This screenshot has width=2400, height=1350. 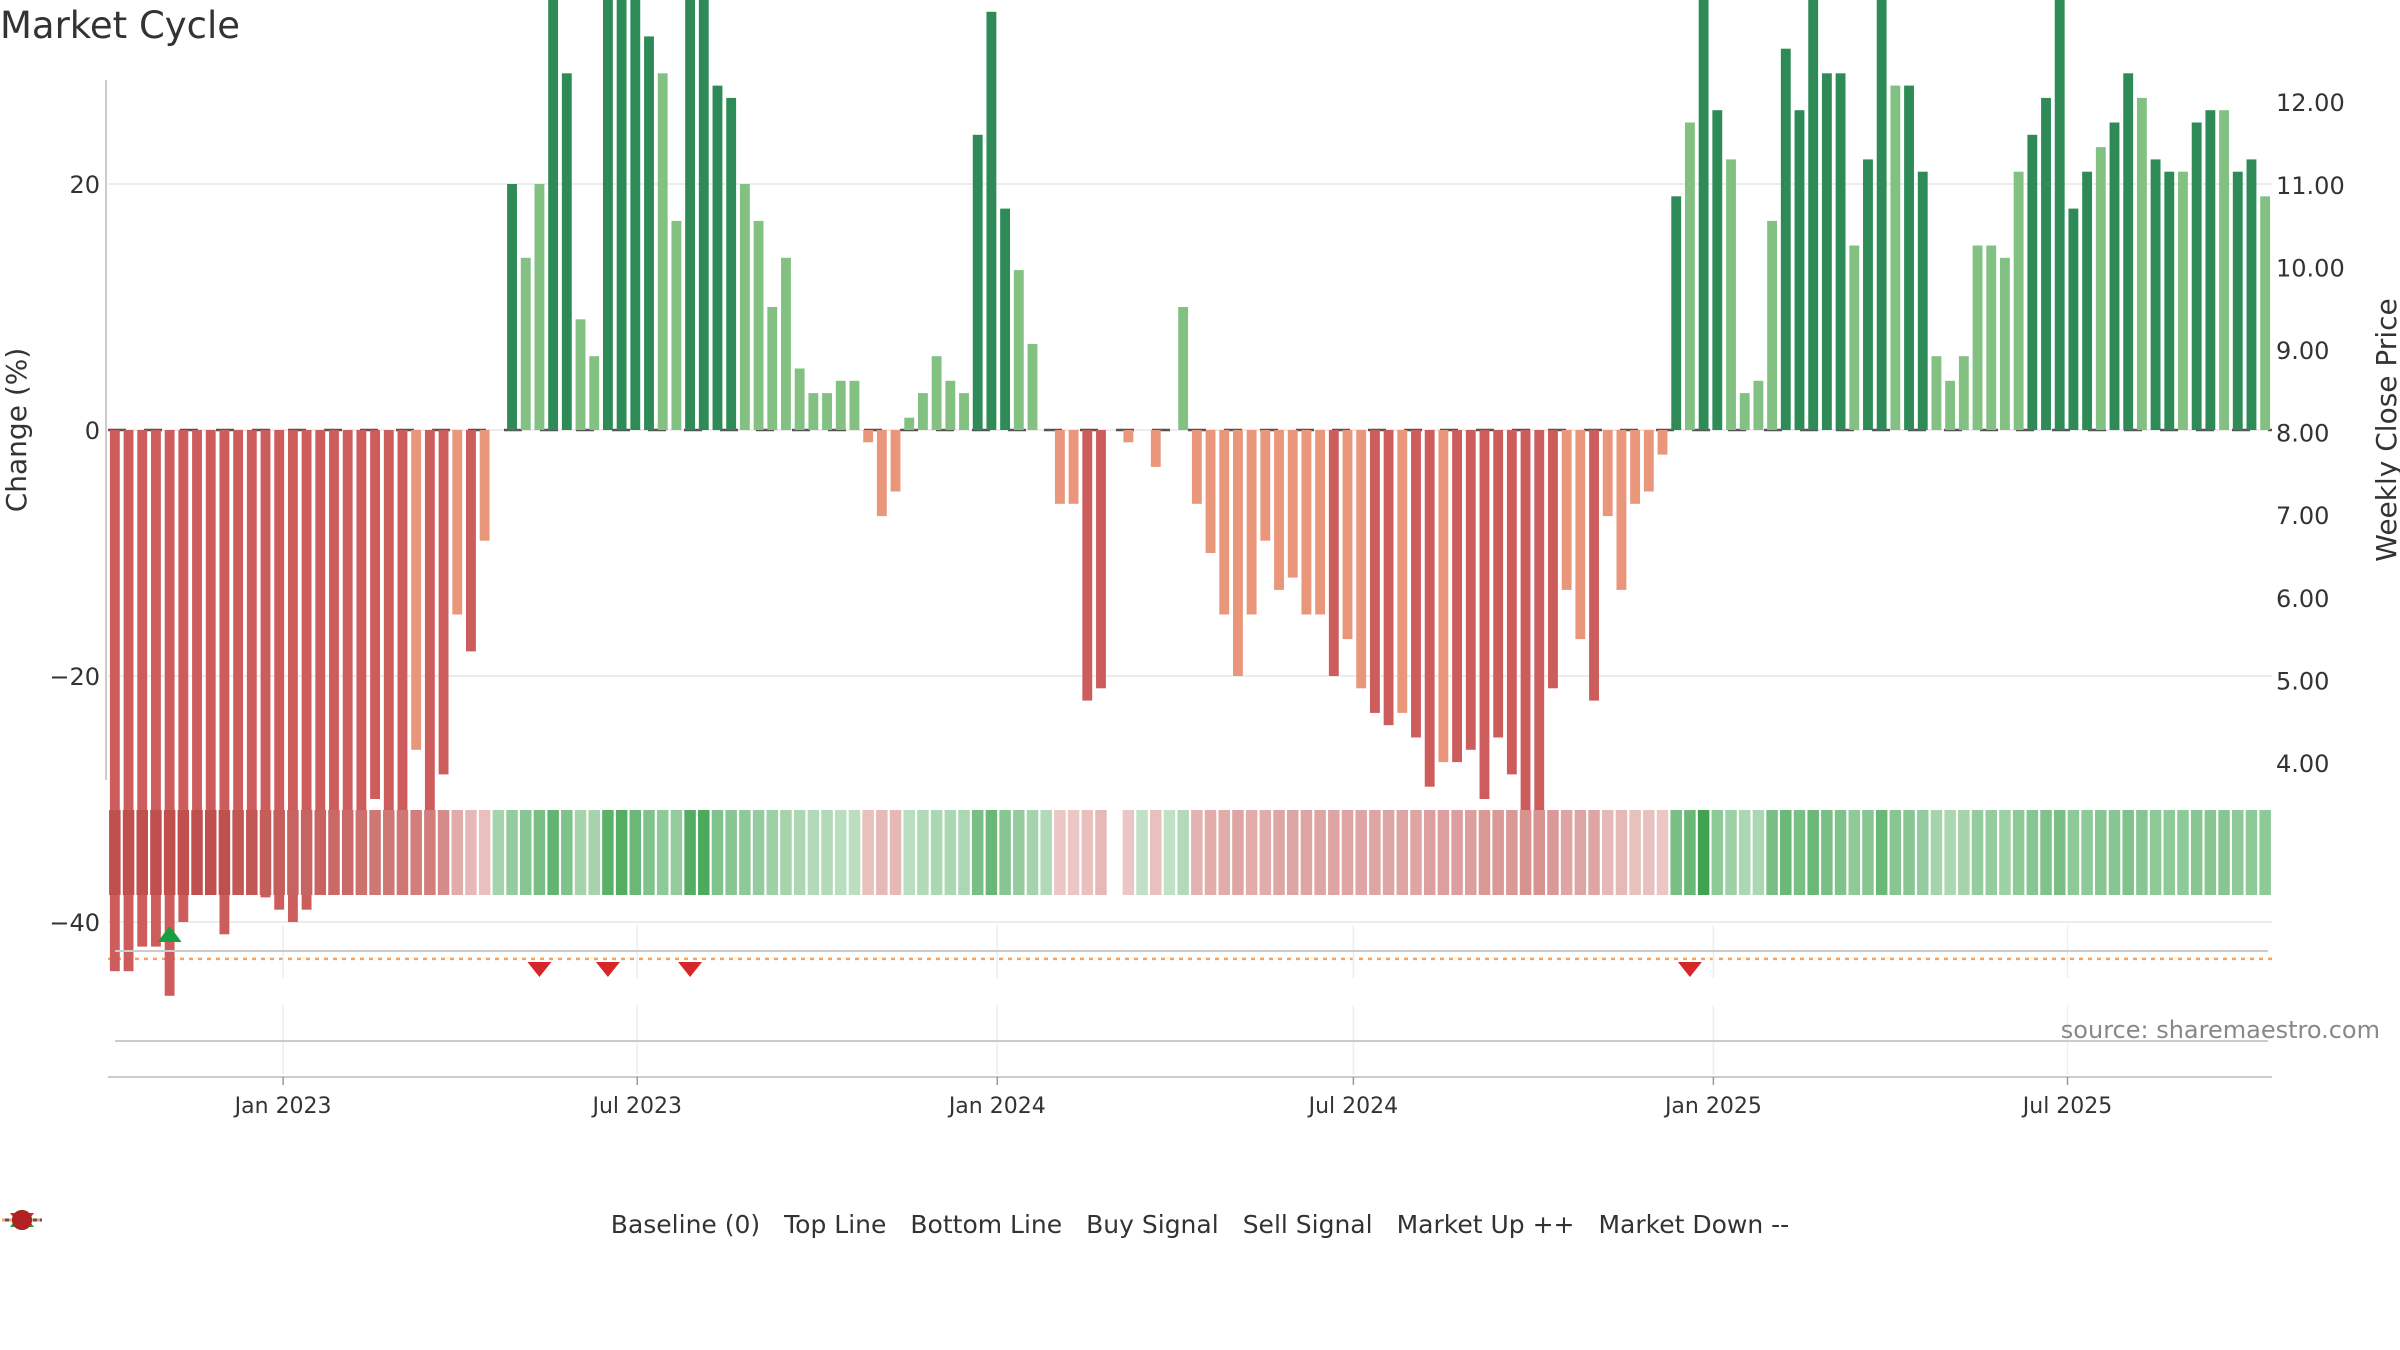 What do you see at coordinates (2302, 599) in the screenshot?
I see `y2-tick-label: 6.00` at bounding box center [2302, 599].